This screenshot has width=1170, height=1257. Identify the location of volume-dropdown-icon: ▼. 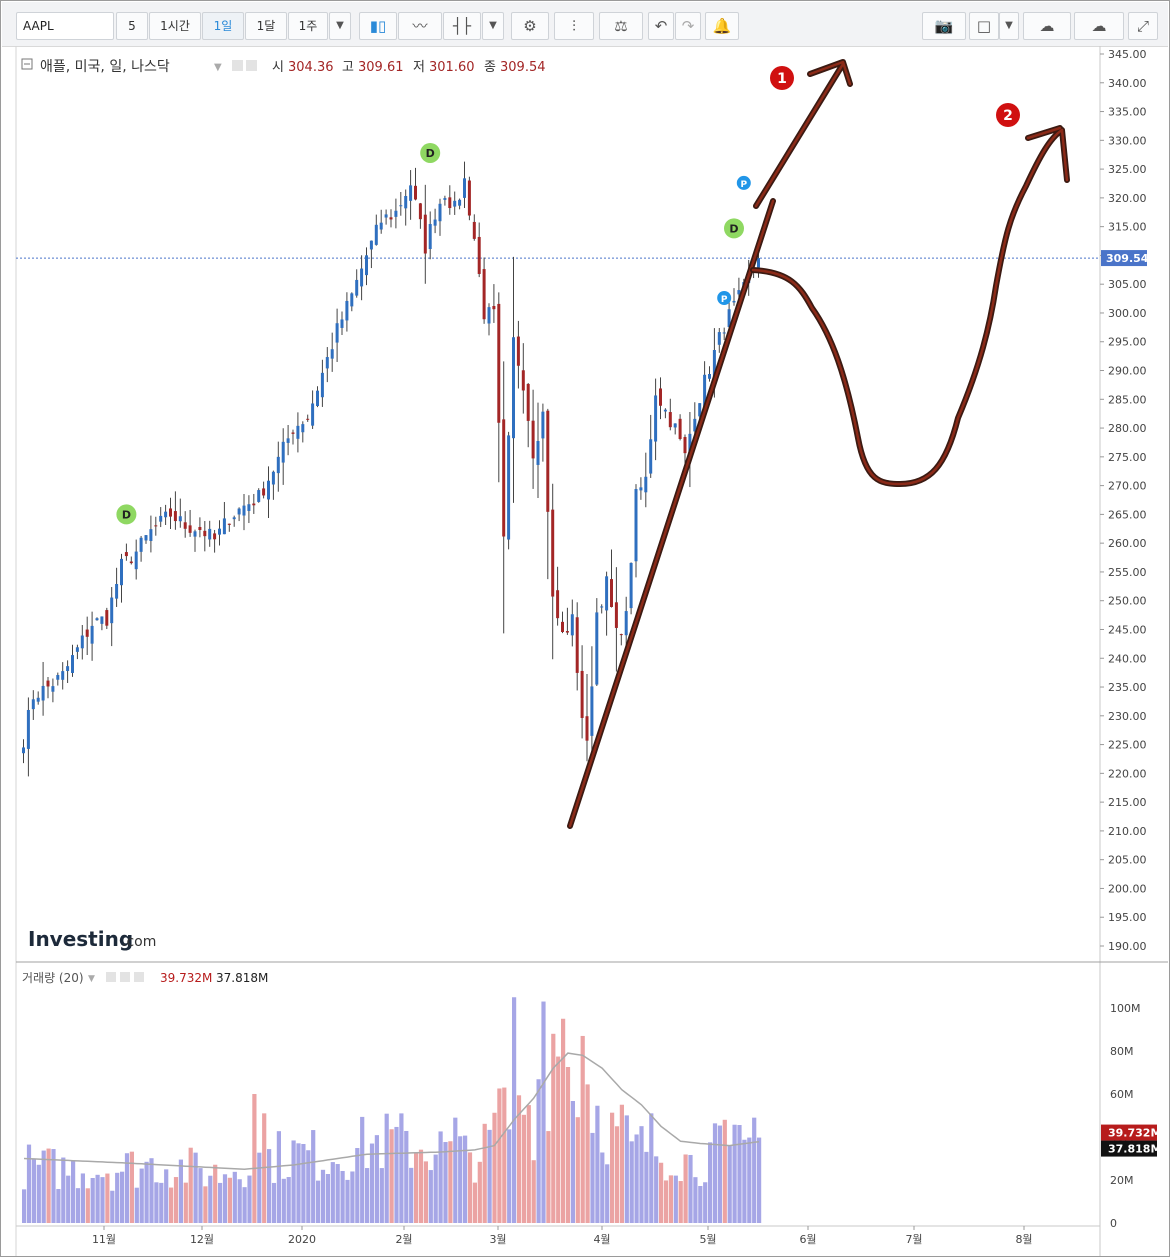
(91, 979).